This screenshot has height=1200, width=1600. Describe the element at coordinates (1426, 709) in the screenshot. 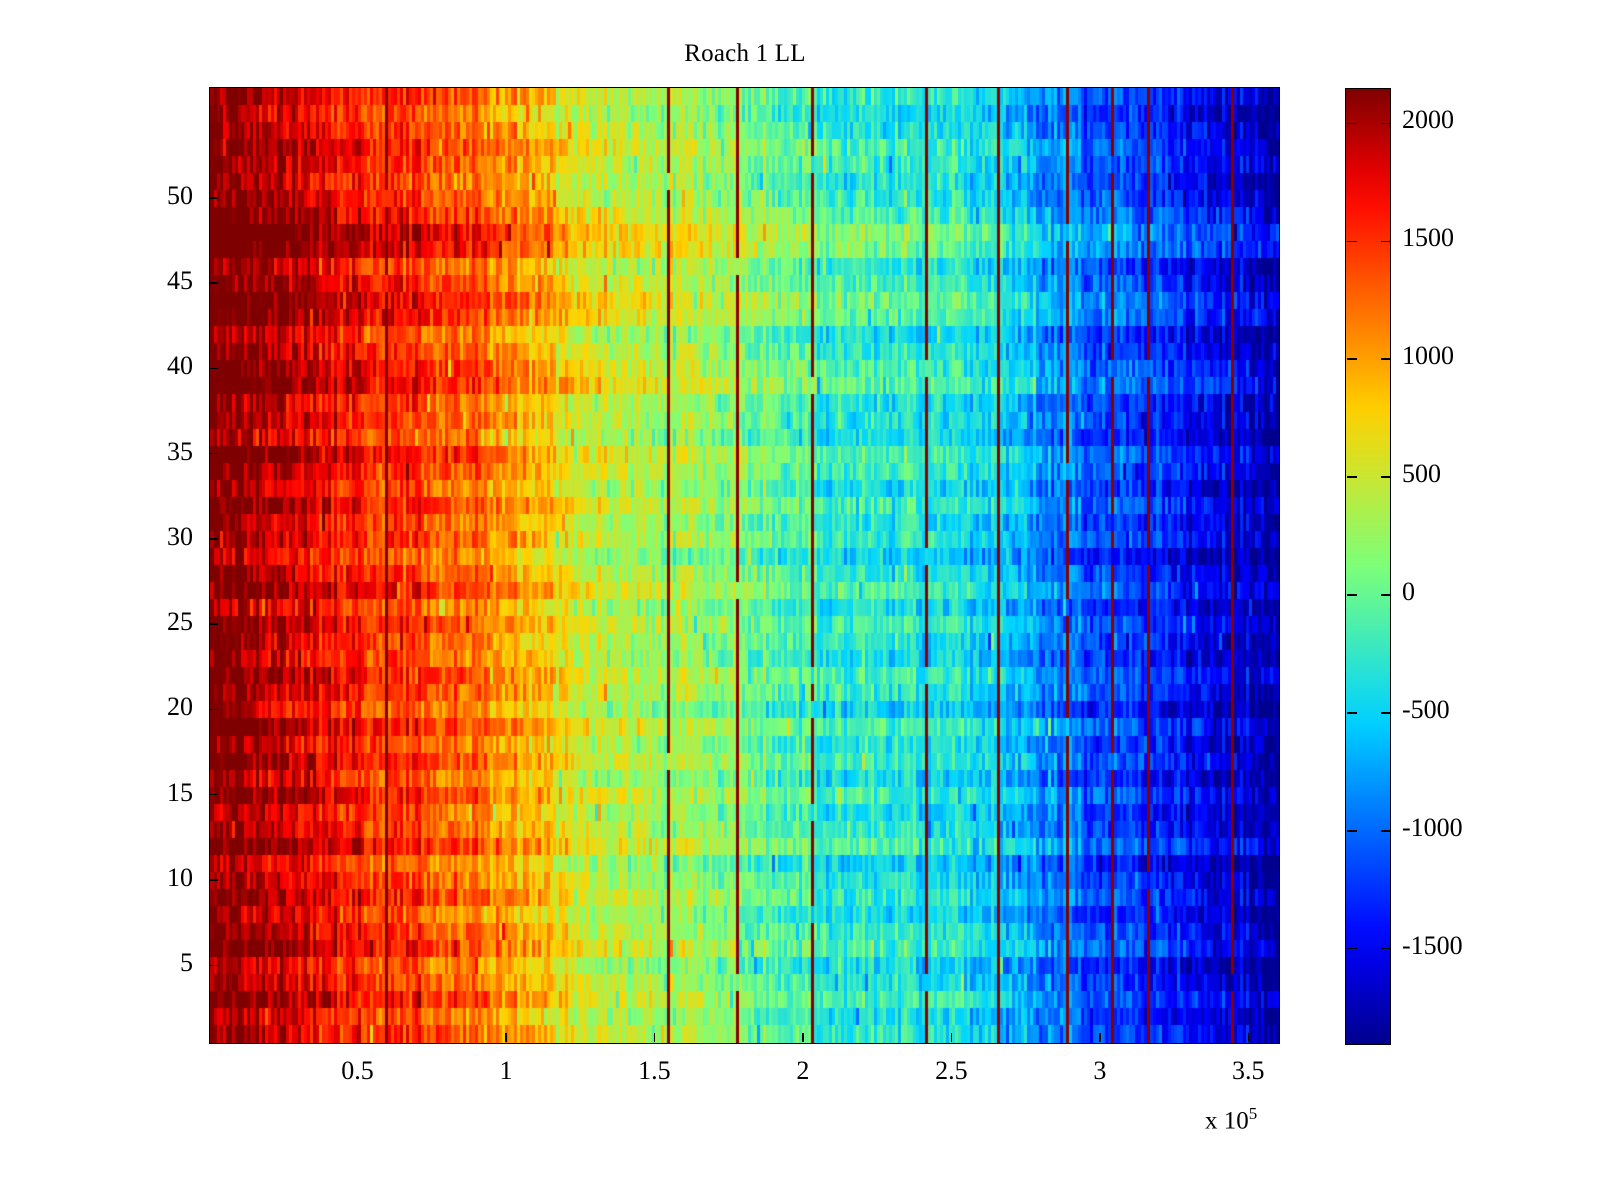

I see `colorbar-tick-label: -500` at that location.